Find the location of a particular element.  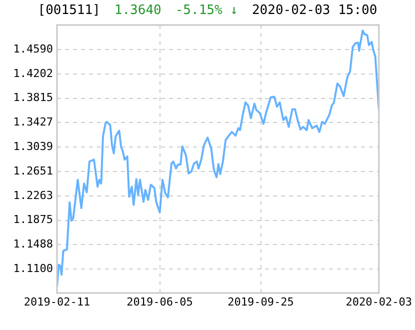

y-tick-label: 1.4590 is located at coordinates (33, 49).